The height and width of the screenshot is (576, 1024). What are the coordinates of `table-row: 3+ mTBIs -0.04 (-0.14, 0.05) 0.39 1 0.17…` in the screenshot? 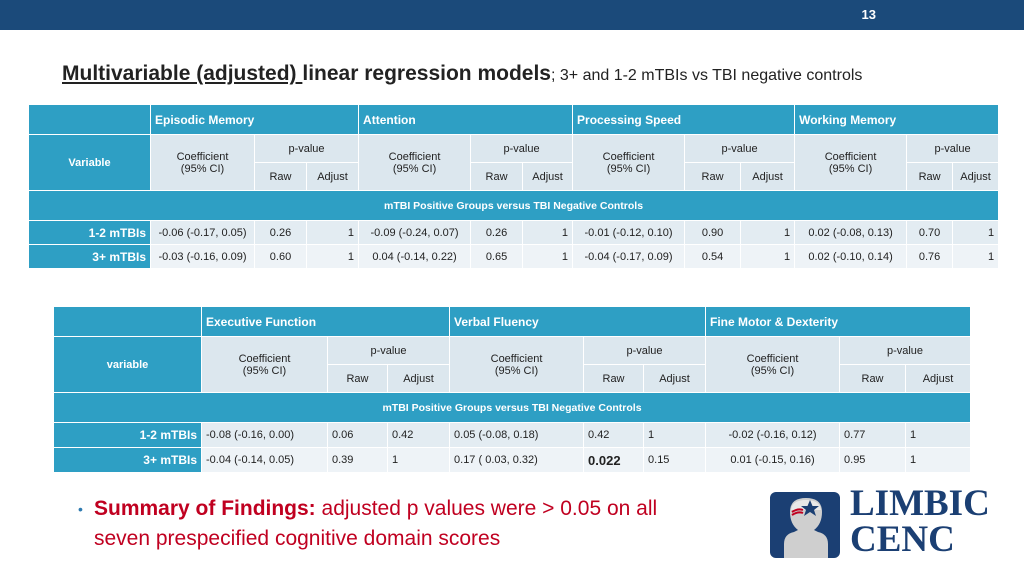 It's located at (512, 460).